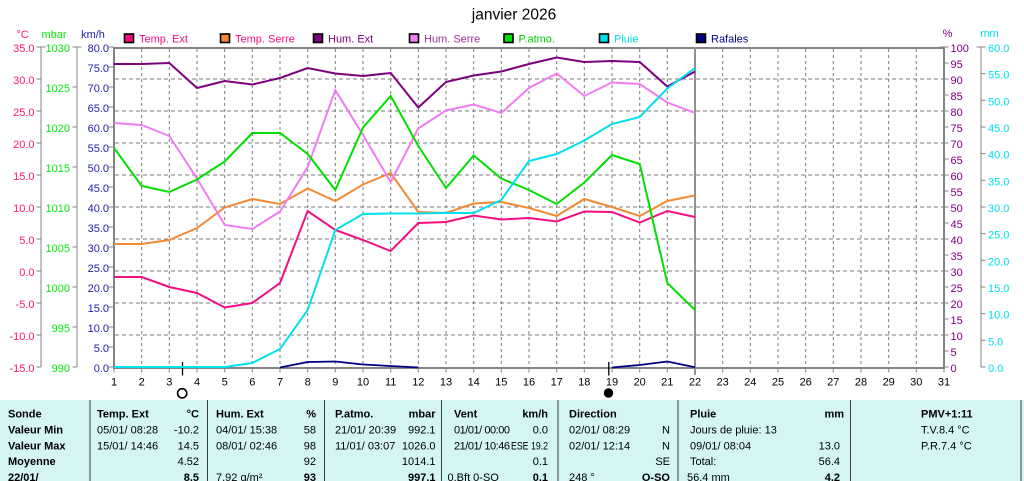 This screenshot has width=1024, height=481. What do you see at coordinates (778, 383) in the screenshot?
I see `svg-text: 25` at bounding box center [778, 383].